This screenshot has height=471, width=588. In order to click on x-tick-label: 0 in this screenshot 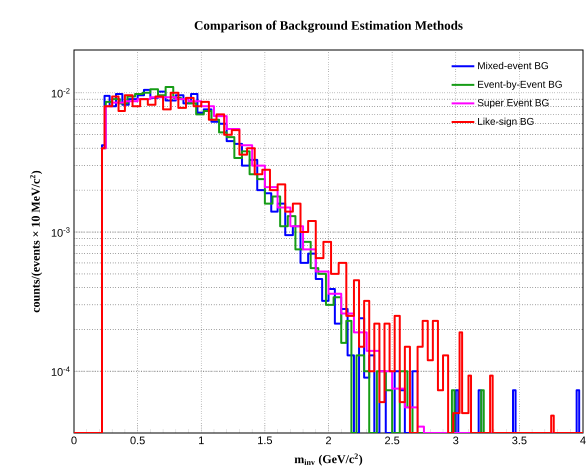, I will do `click(74, 440)`.